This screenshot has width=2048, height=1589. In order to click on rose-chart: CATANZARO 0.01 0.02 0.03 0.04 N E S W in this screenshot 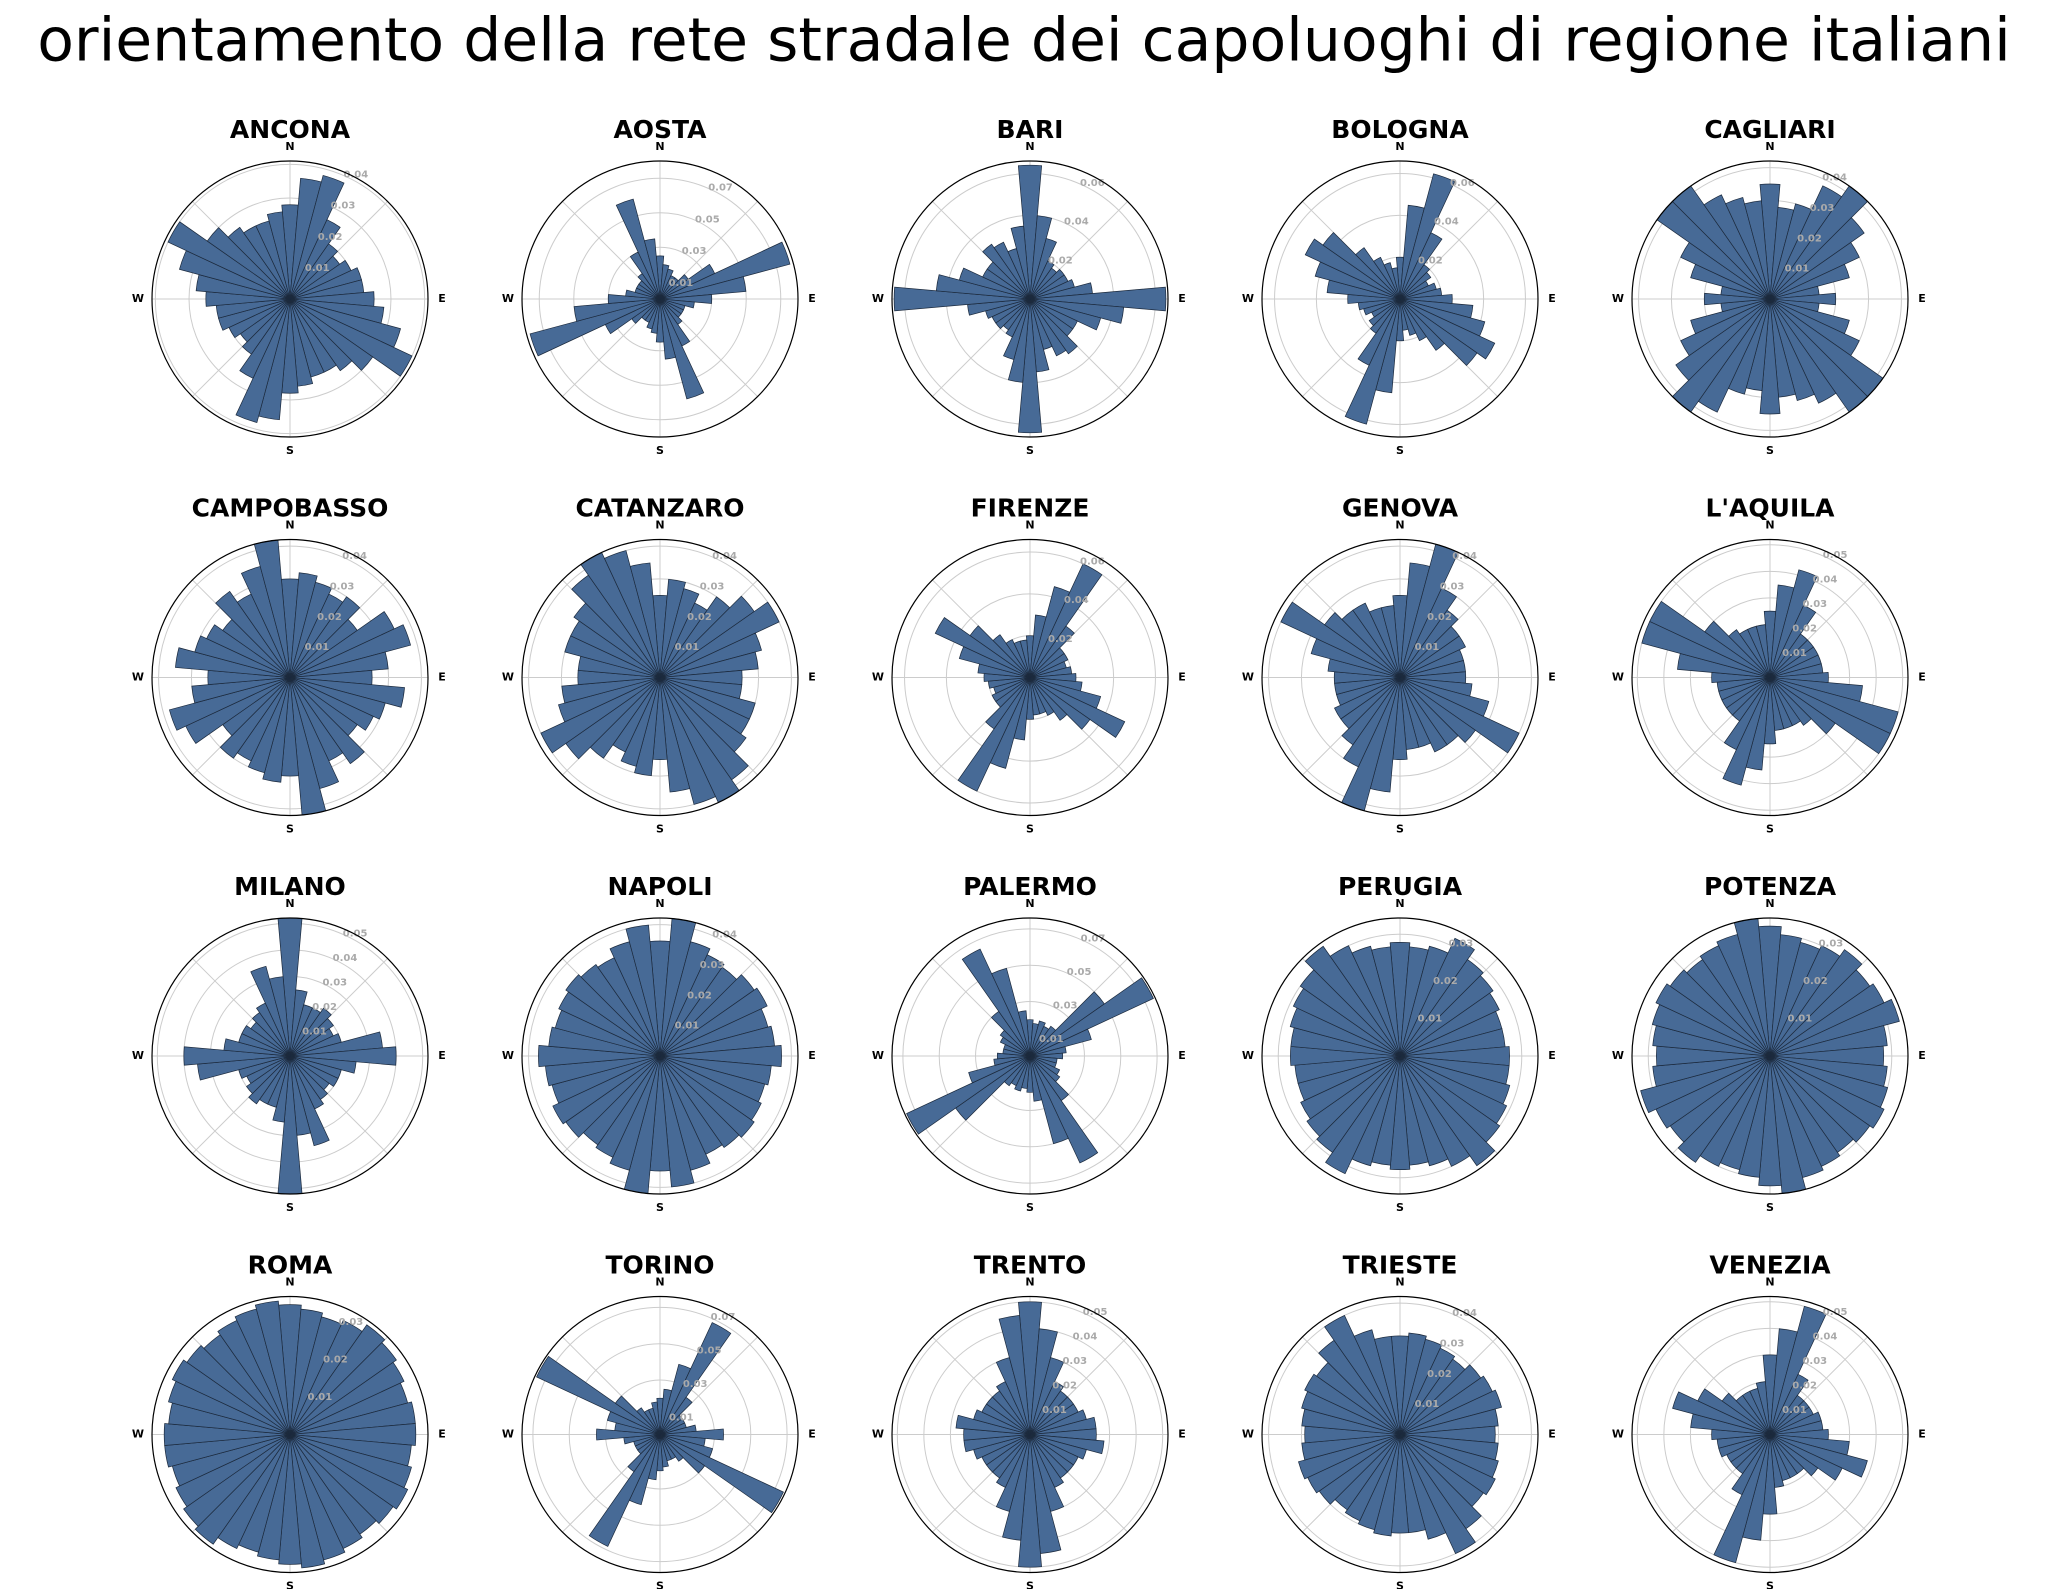, I will do `click(659, 665)`.